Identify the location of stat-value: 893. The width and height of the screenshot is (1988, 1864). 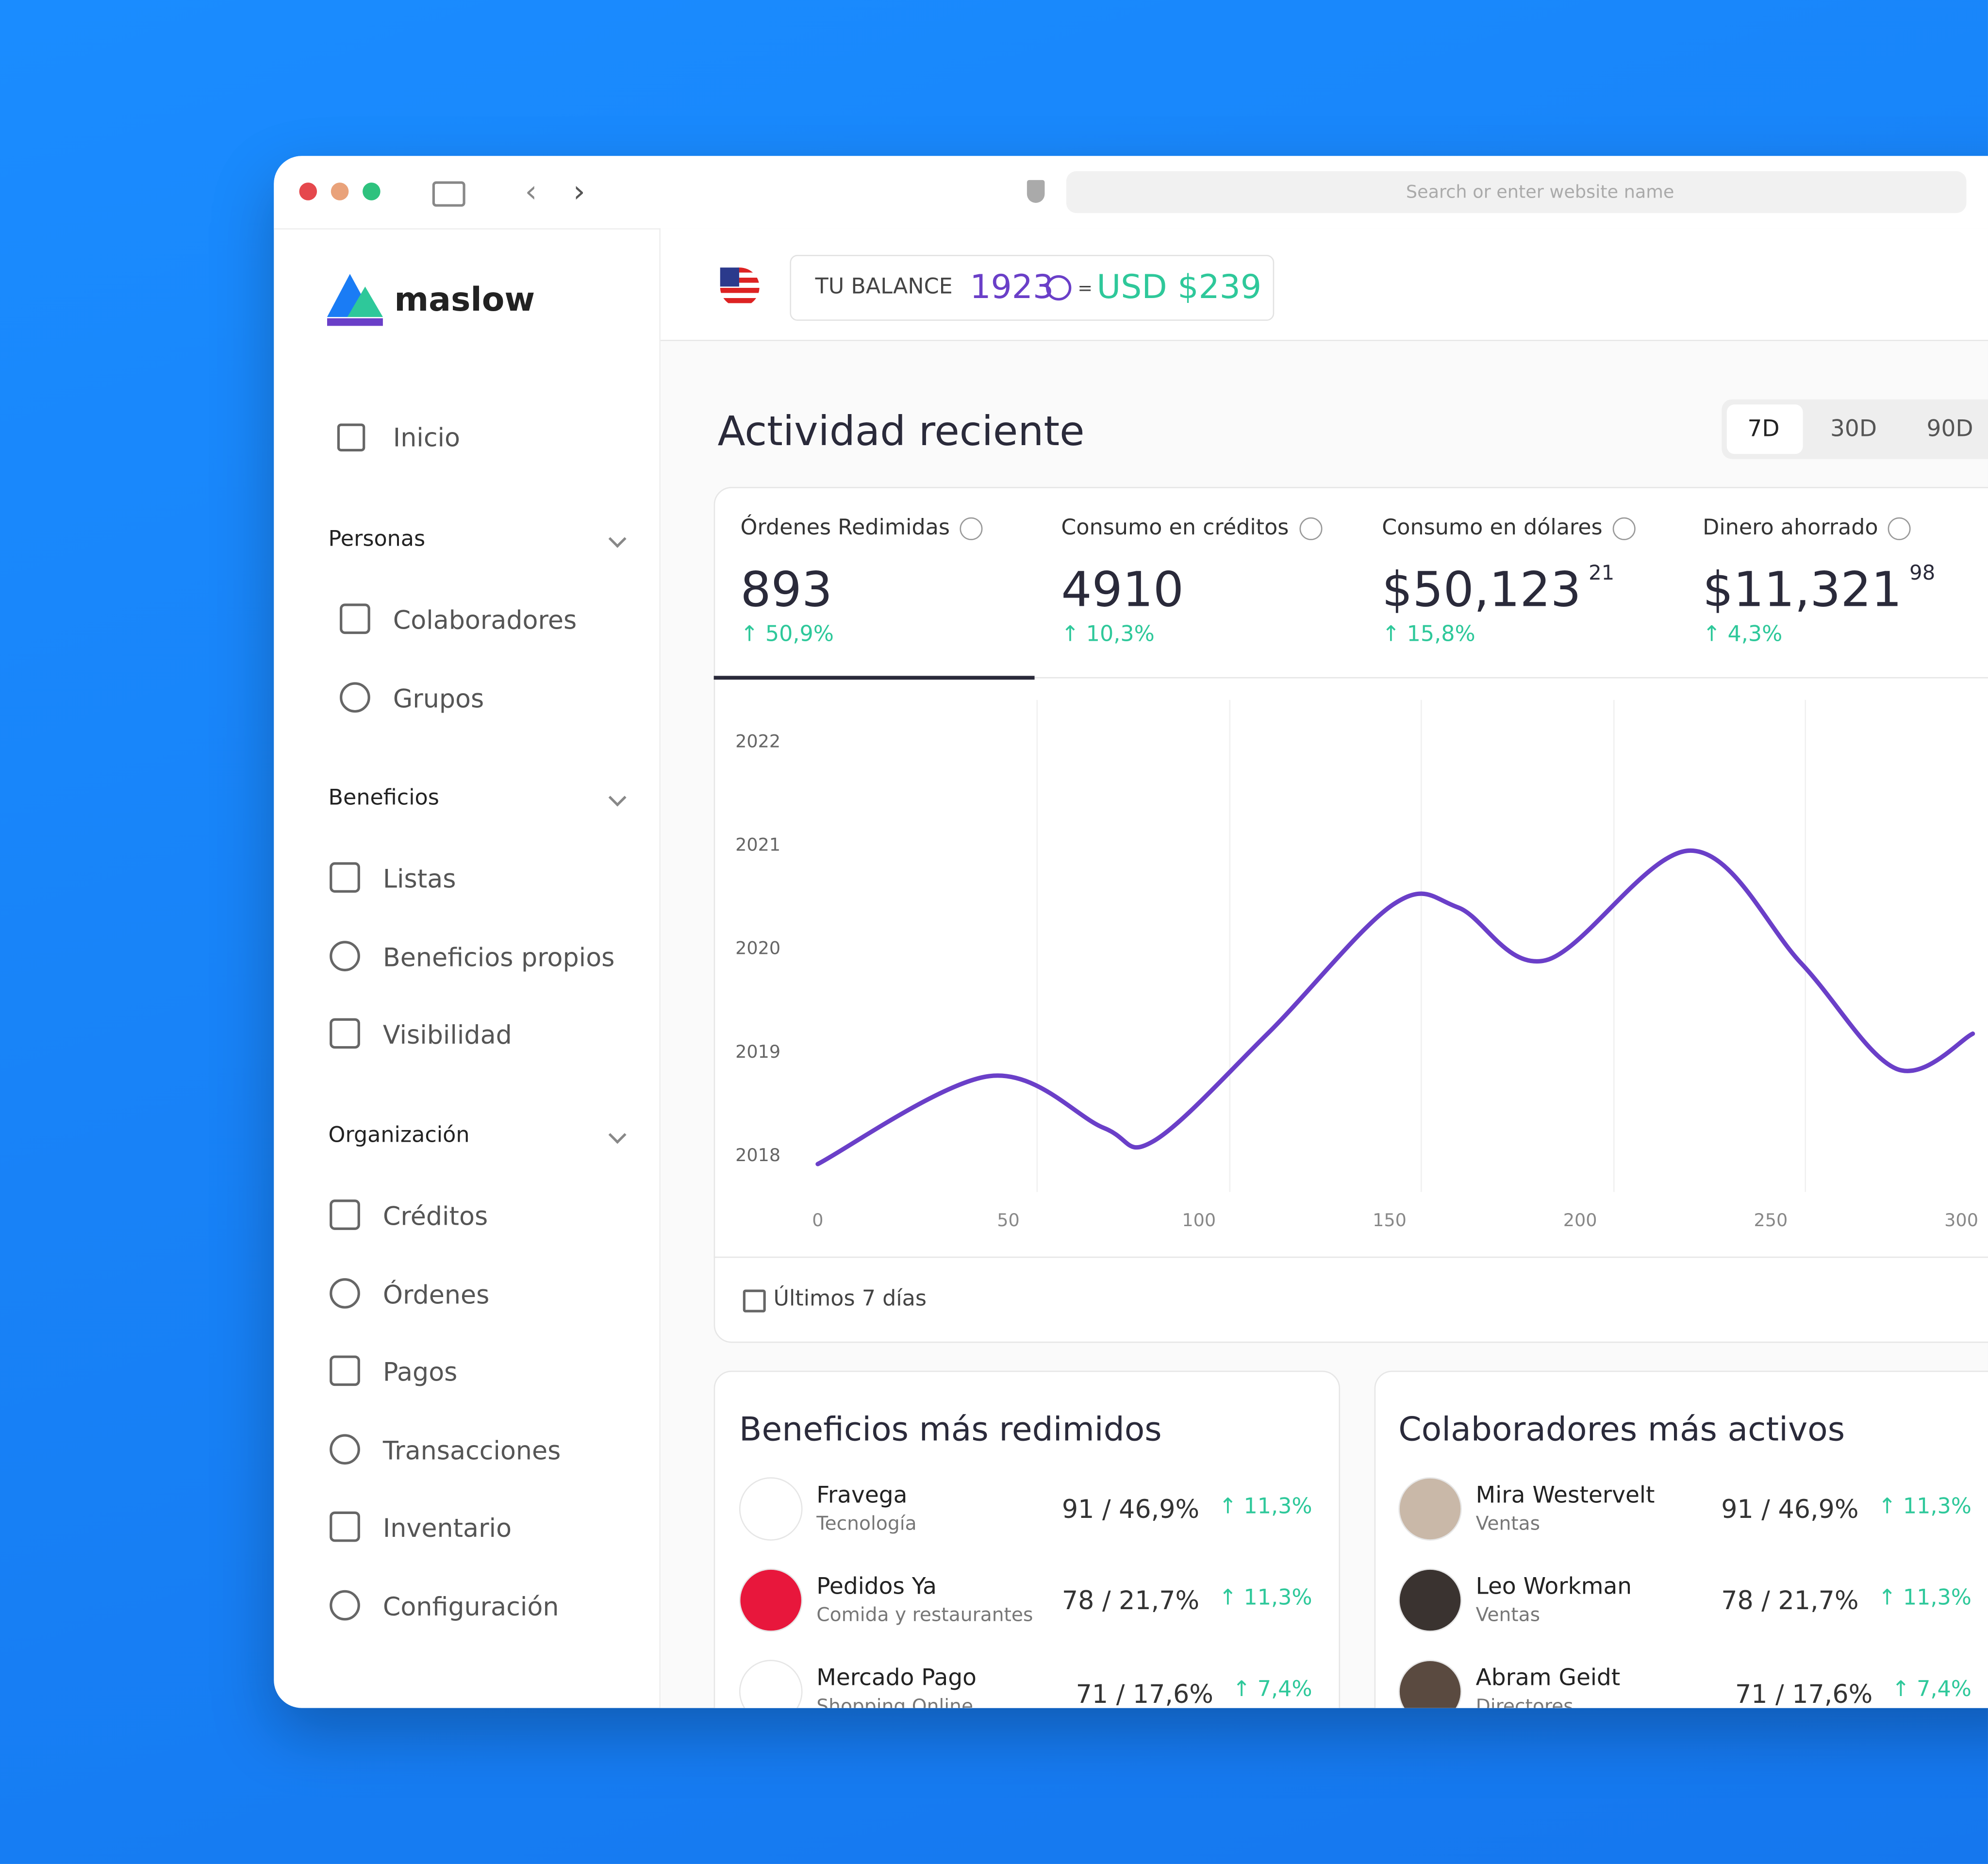
(786, 590).